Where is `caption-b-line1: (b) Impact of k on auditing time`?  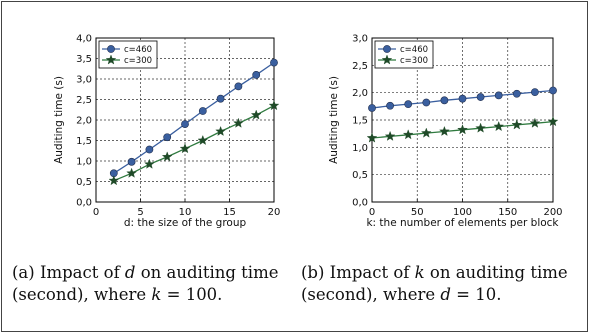 caption-b-line1: (b) Impact of k on auditing time is located at coordinates (434, 273).